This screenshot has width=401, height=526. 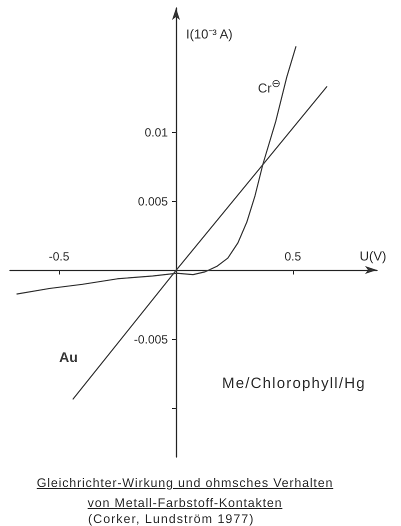 What do you see at coordinates (151, 339) in the screenshot?
I see `y-tick-label: -0.005` at bounding box center [151, 339].